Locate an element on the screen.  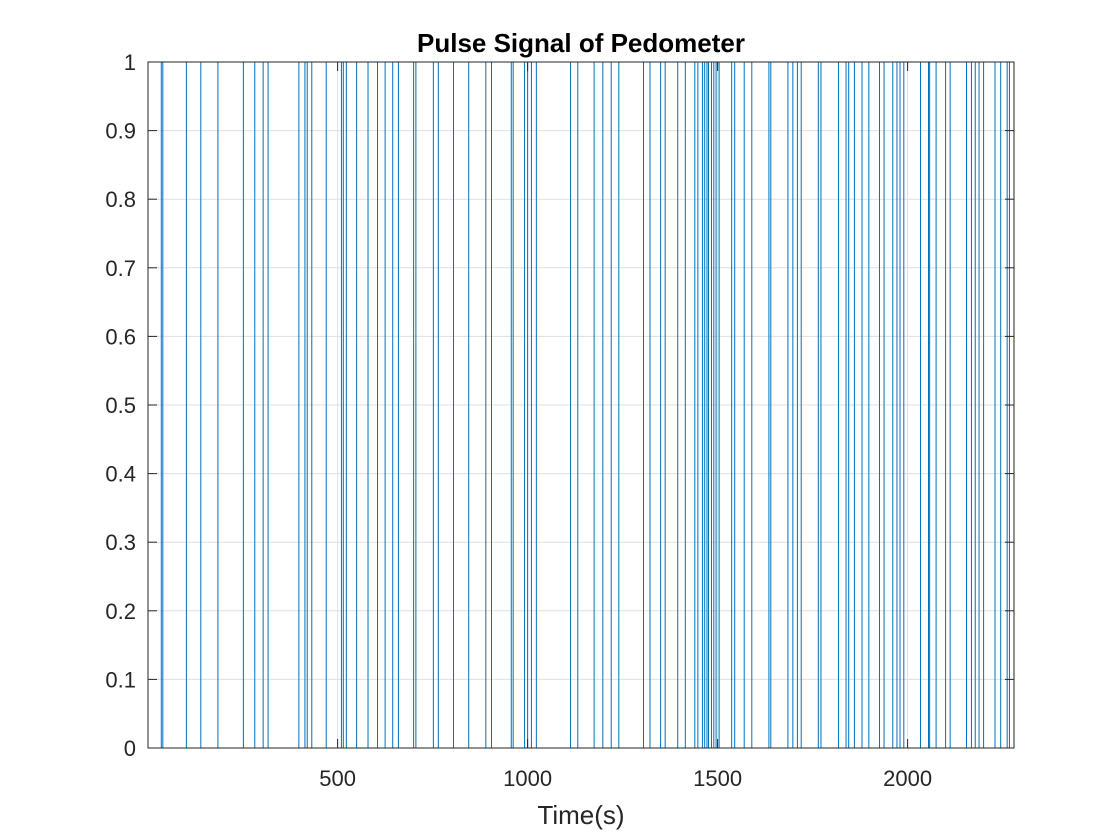
x-tick-label: 1500 is located at coordinates (717, 778).